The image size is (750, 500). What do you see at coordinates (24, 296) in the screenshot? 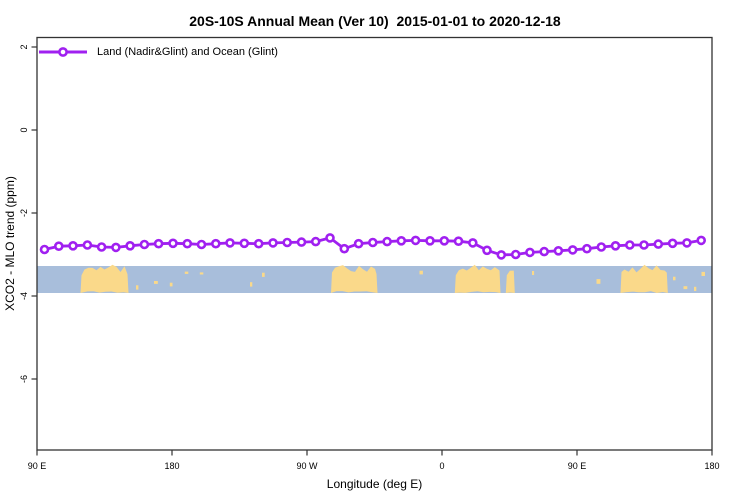
I see `y-tick-label: -4` at bounding box center [24, 296].